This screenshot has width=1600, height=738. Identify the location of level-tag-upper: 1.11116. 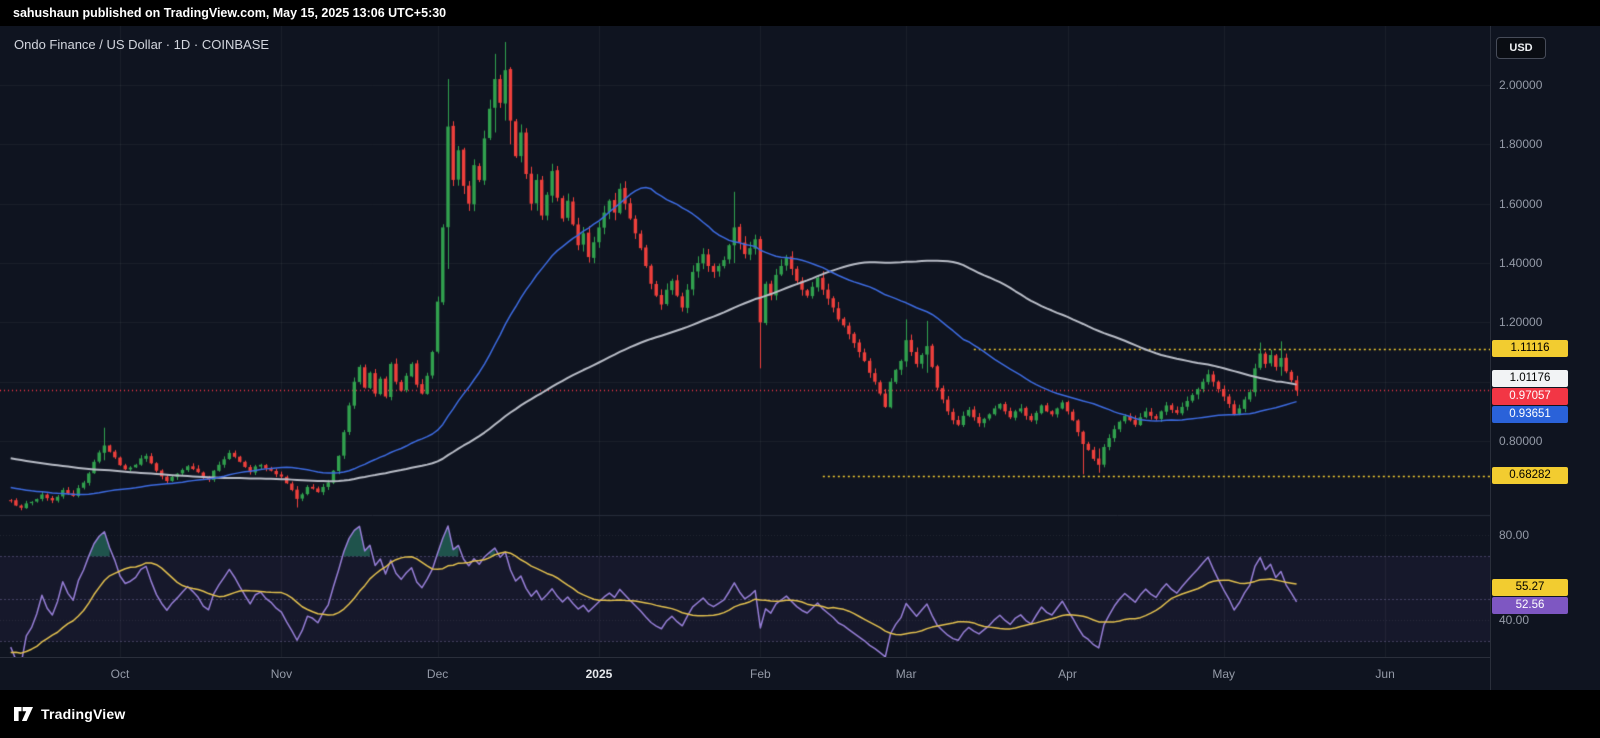
(1530, 349).